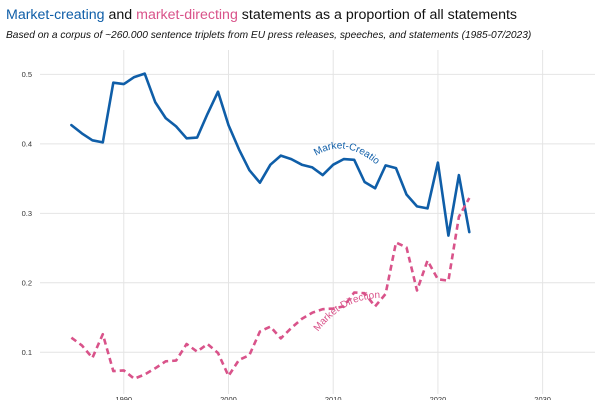 This screenshot has width=600, height=400. Describe the element at coordinates (27, 143) in the screenshot. I see `y-tick-label: 0.4` at that location.